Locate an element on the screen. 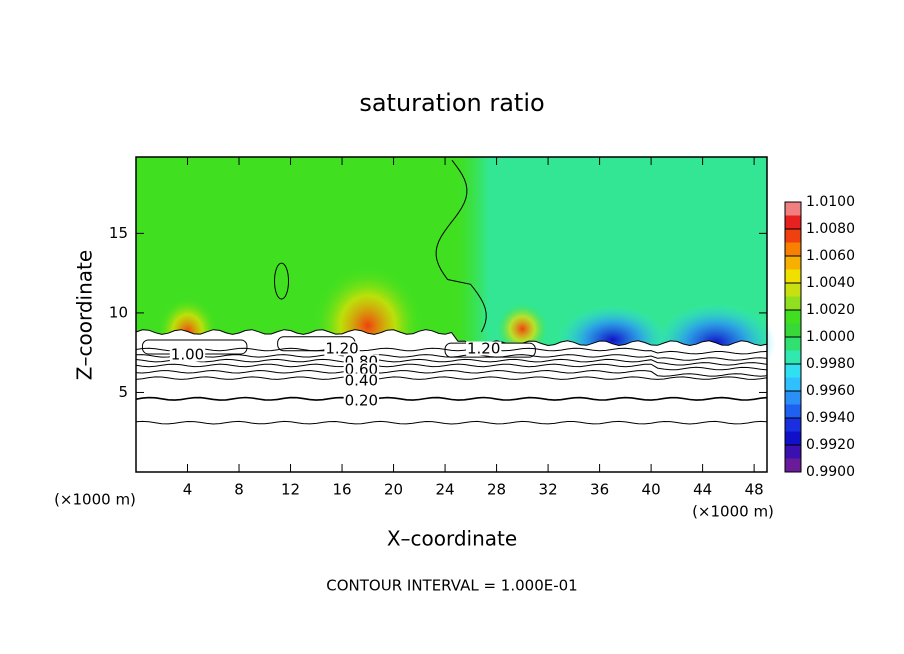  y-tick-label: 10 is located at coordinates (118, 312).